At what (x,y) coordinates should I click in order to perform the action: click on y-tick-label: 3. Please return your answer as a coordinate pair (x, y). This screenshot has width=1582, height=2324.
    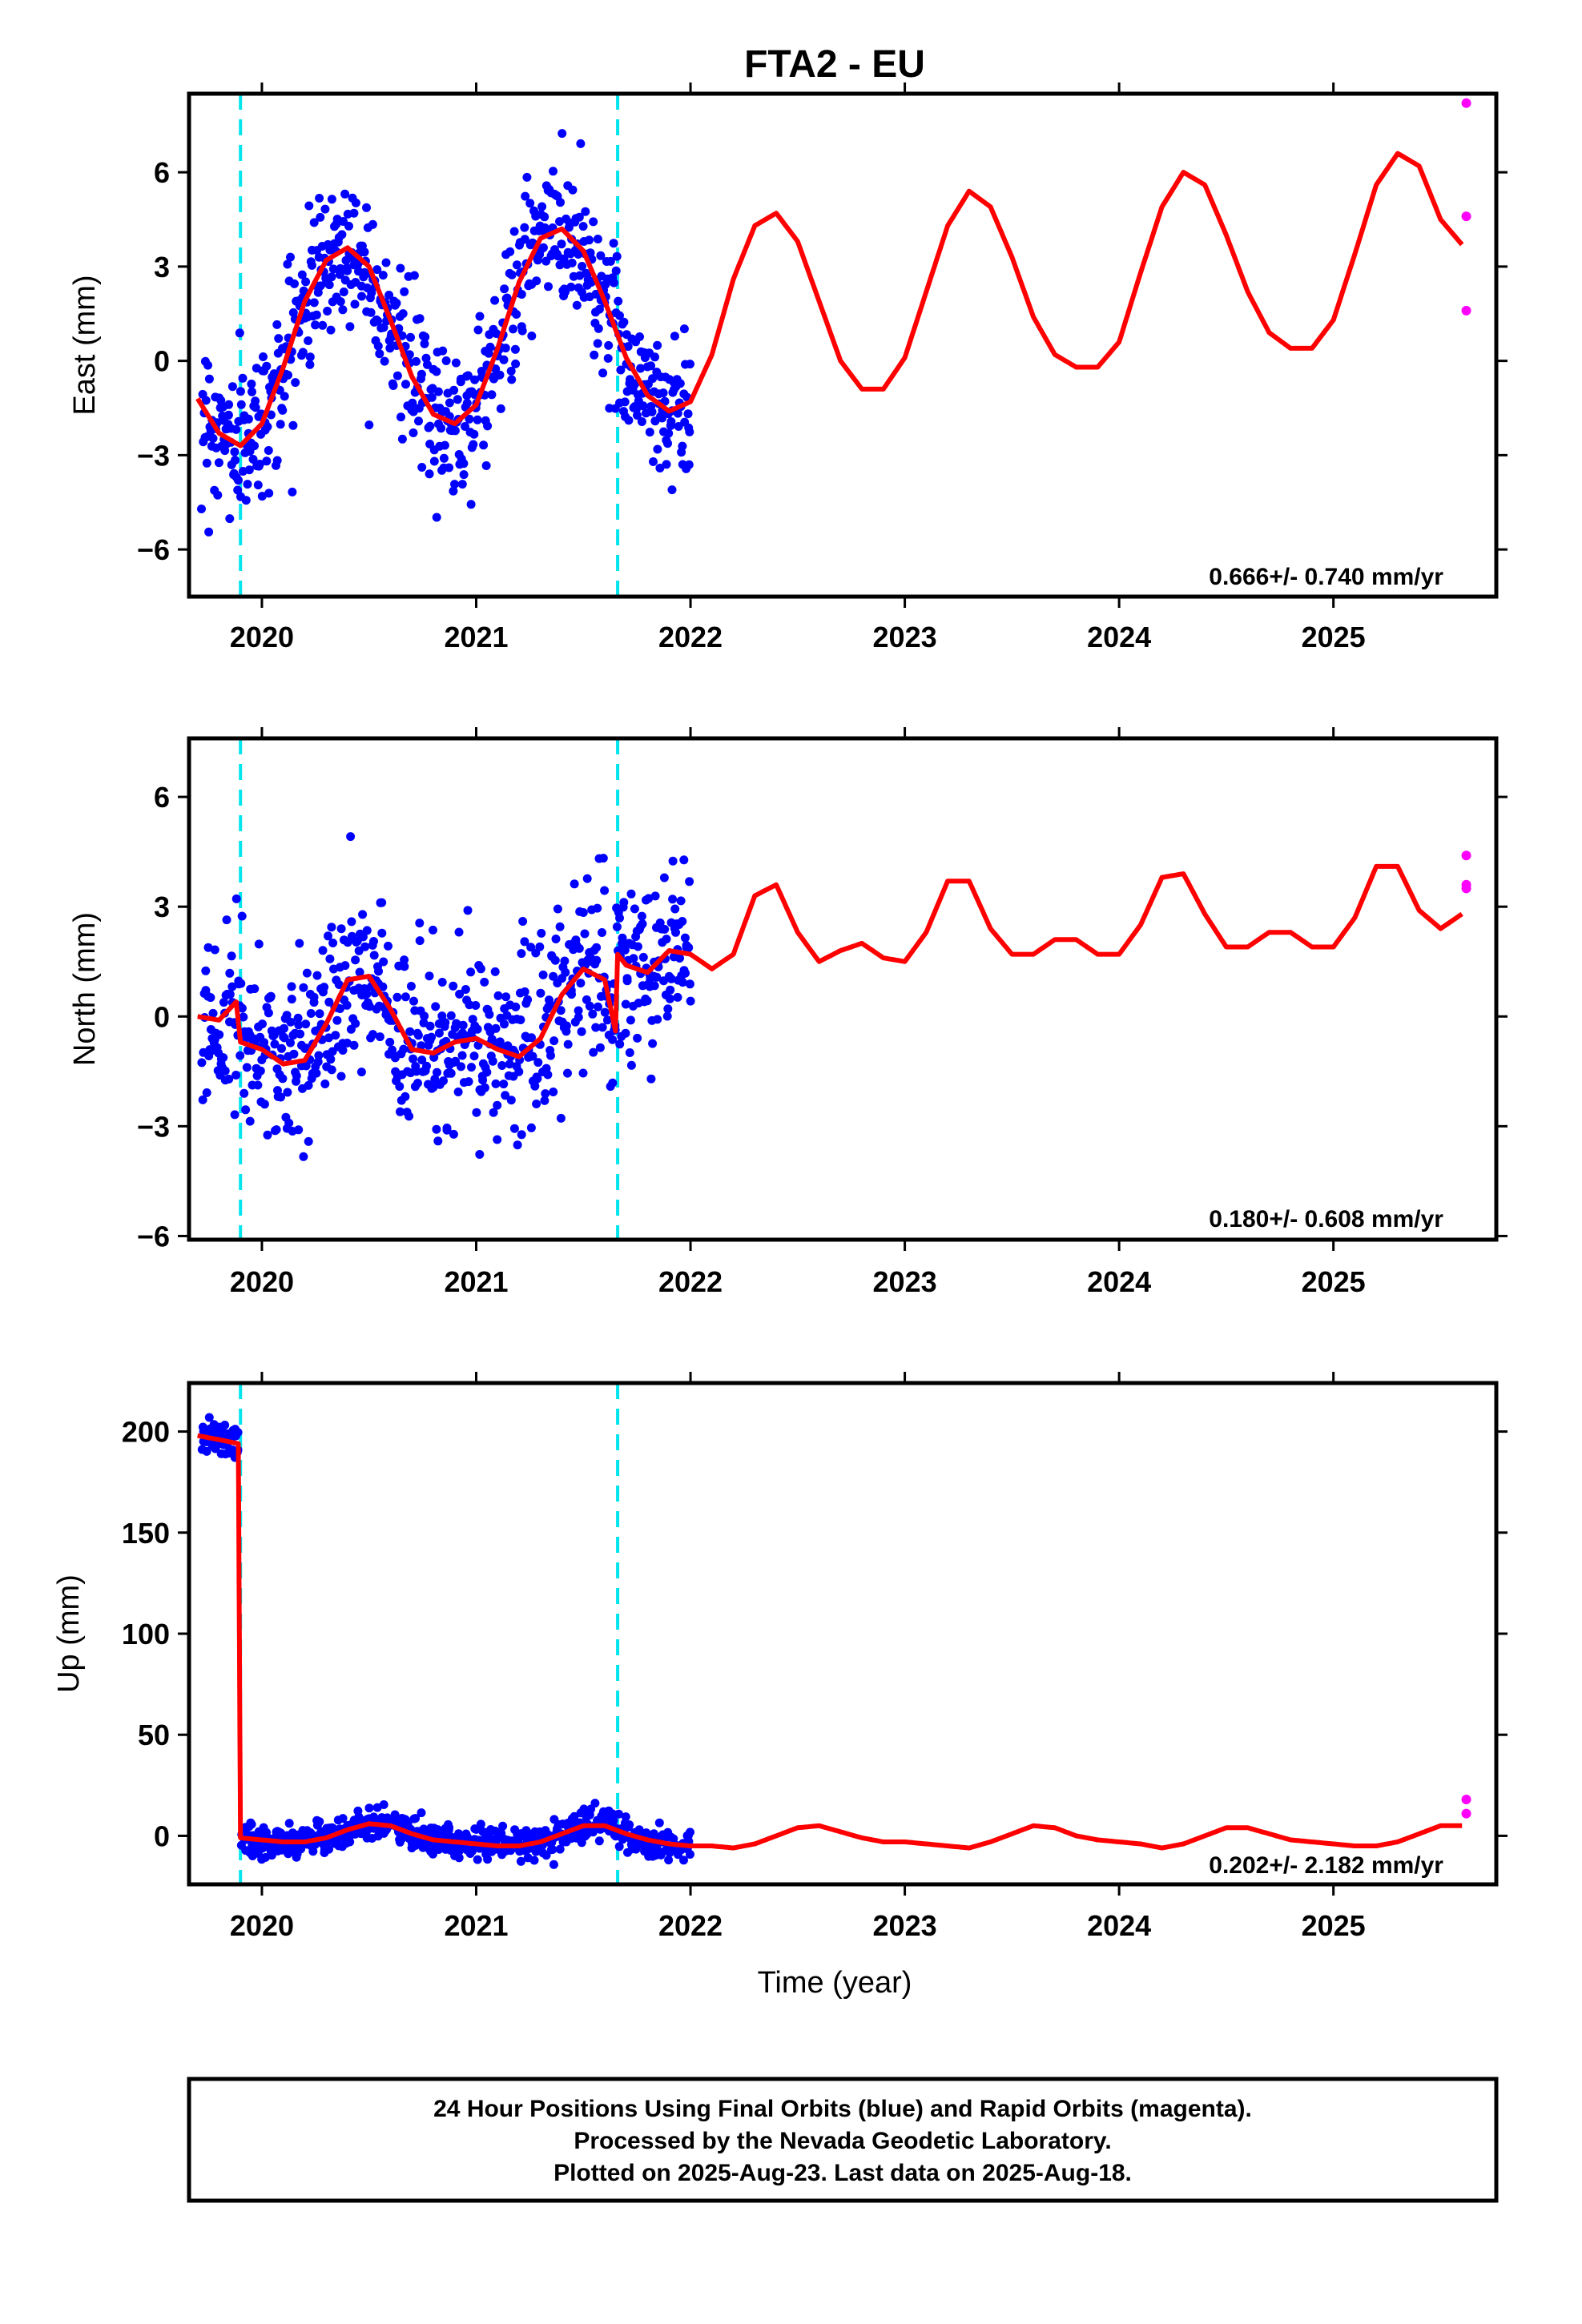
    Looking at the image, I should click on (162, 267).